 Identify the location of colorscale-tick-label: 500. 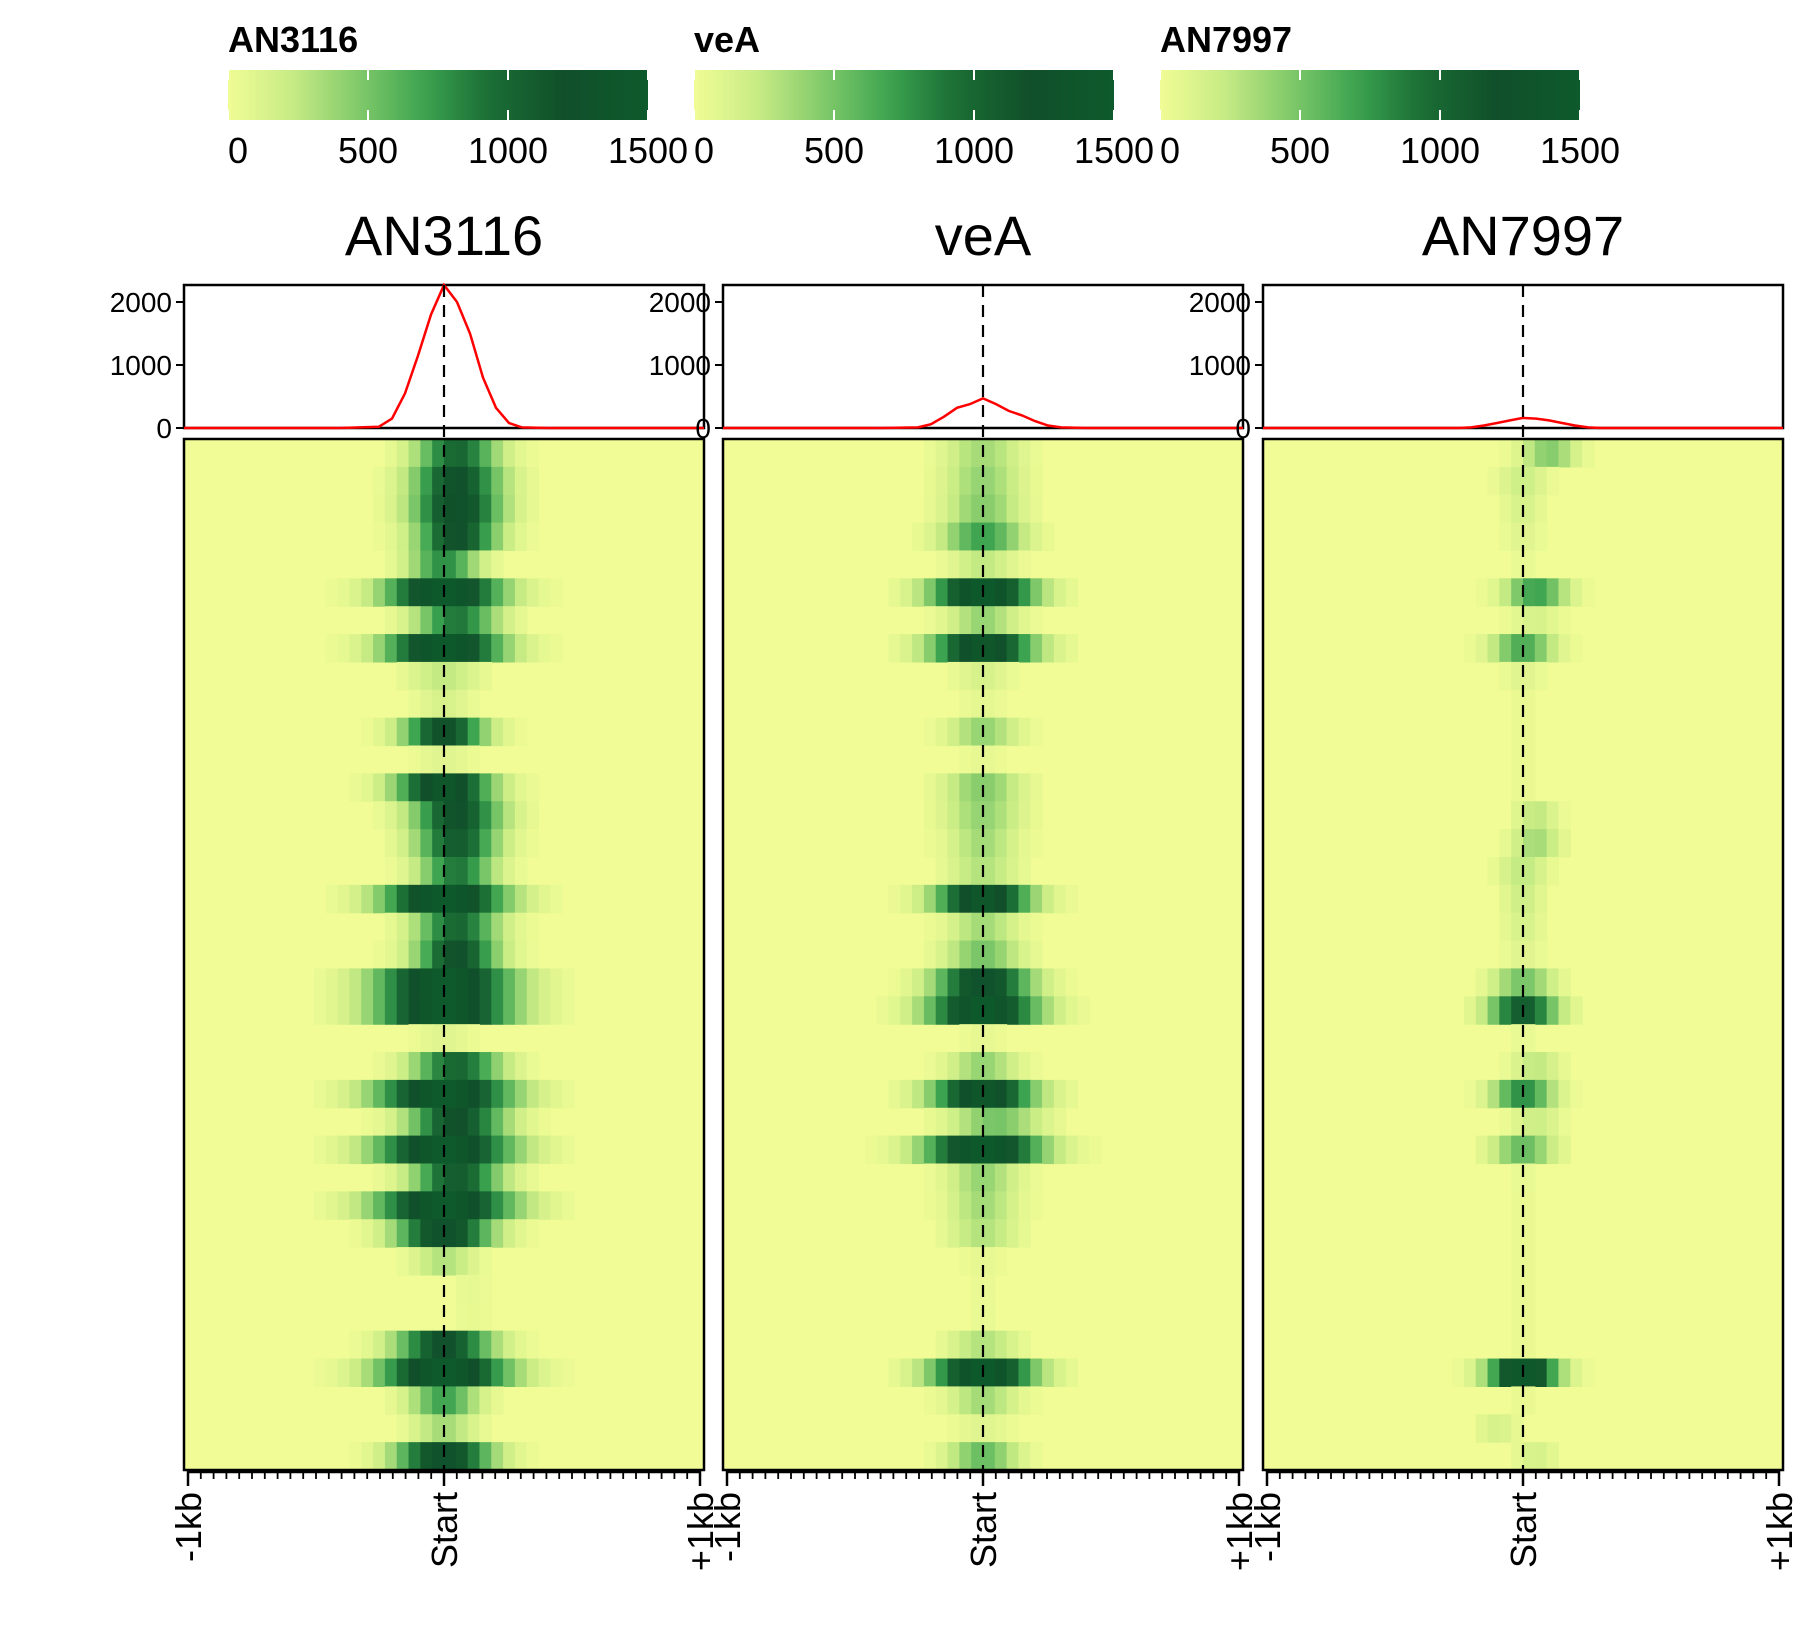
(368, 150).